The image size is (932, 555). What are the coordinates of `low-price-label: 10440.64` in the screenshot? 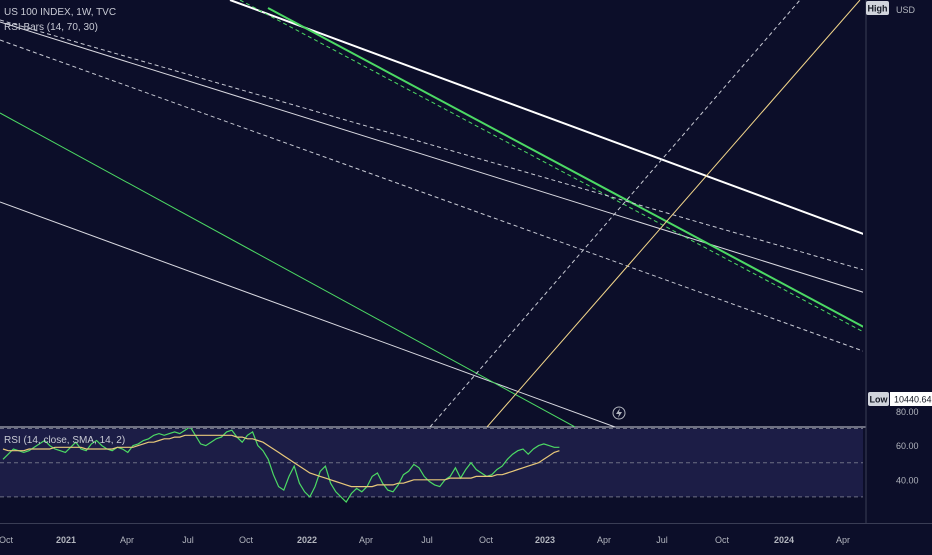 It's located at (913, 400).